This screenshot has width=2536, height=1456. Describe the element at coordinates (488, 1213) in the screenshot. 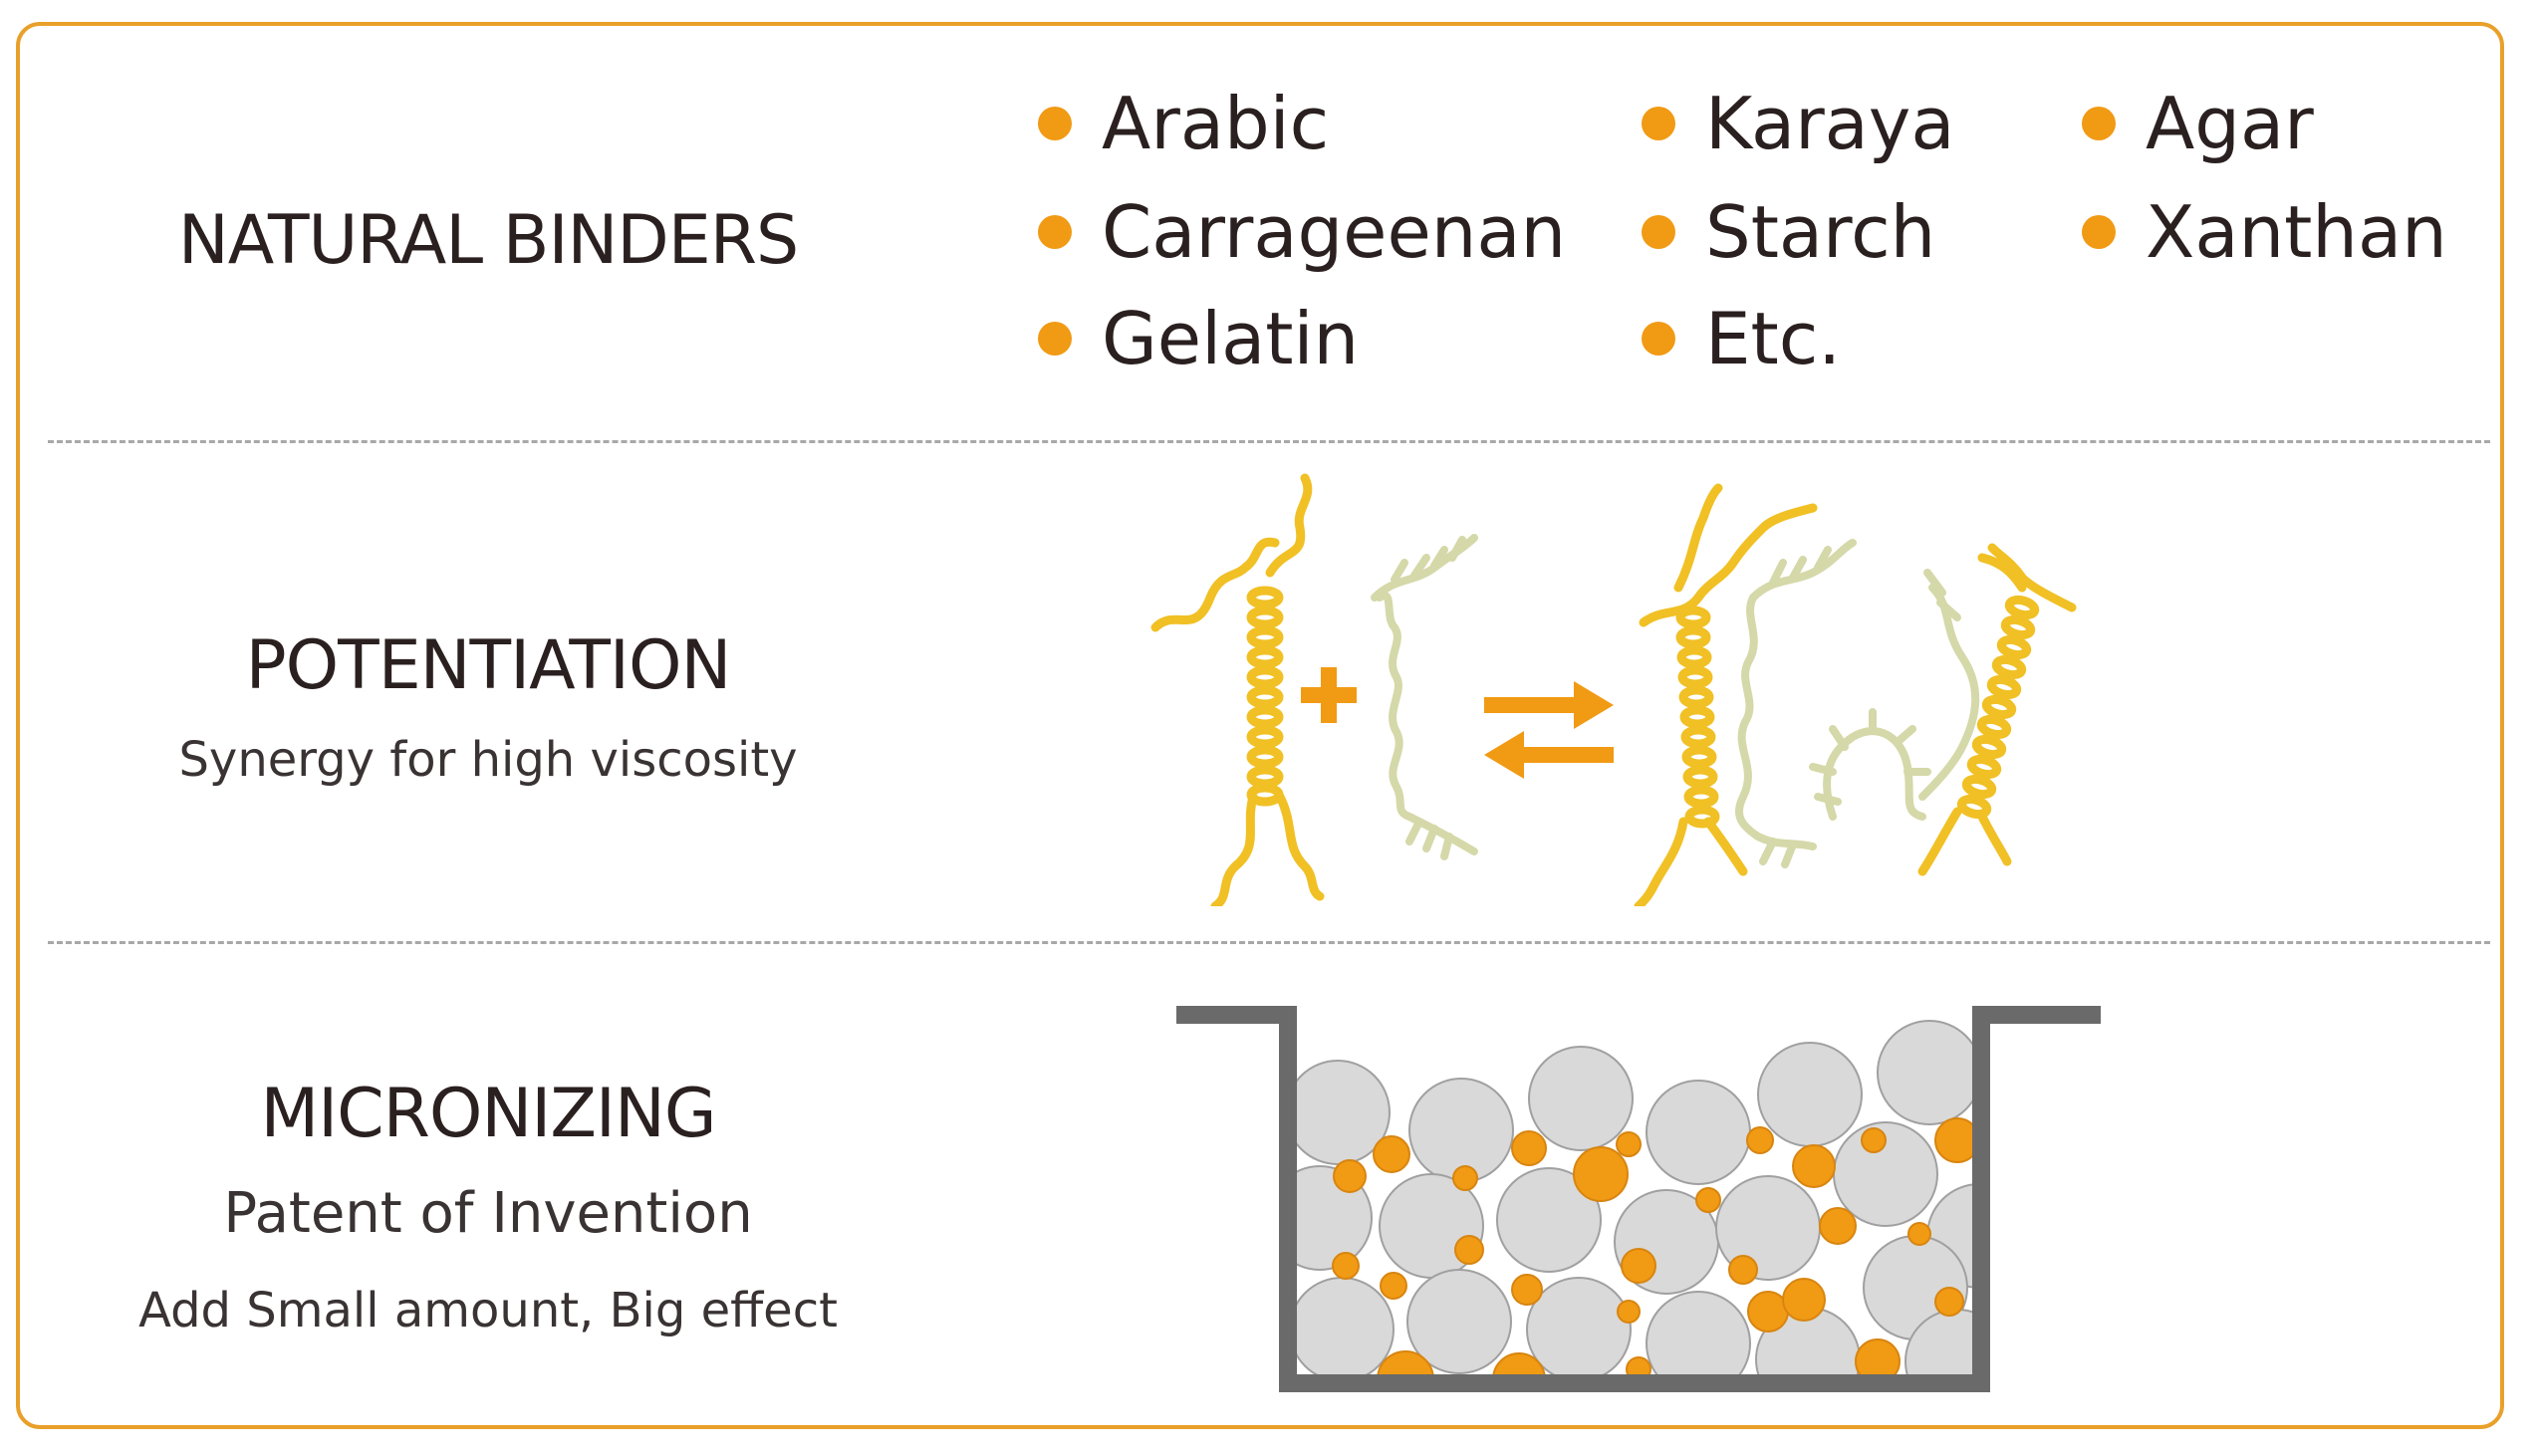

I see `micronizing-subtitle: Patent of Invention` at that location.